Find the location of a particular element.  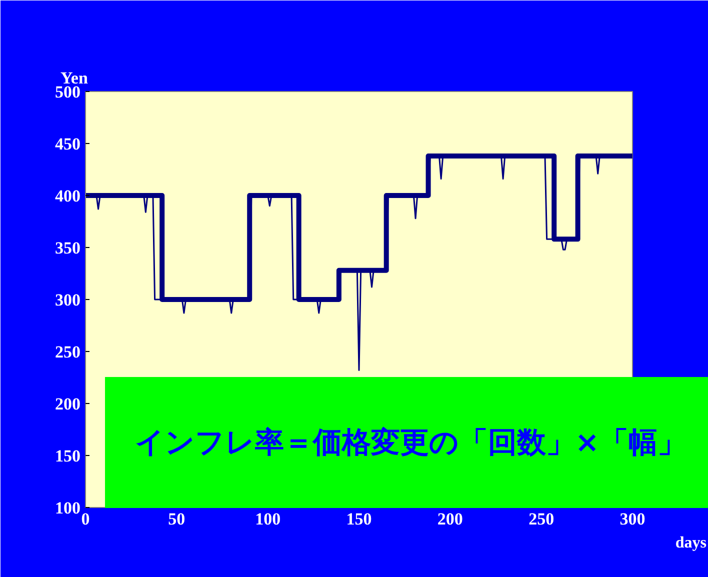

x-tick-label: 0 is located at coordinates (85, 519).